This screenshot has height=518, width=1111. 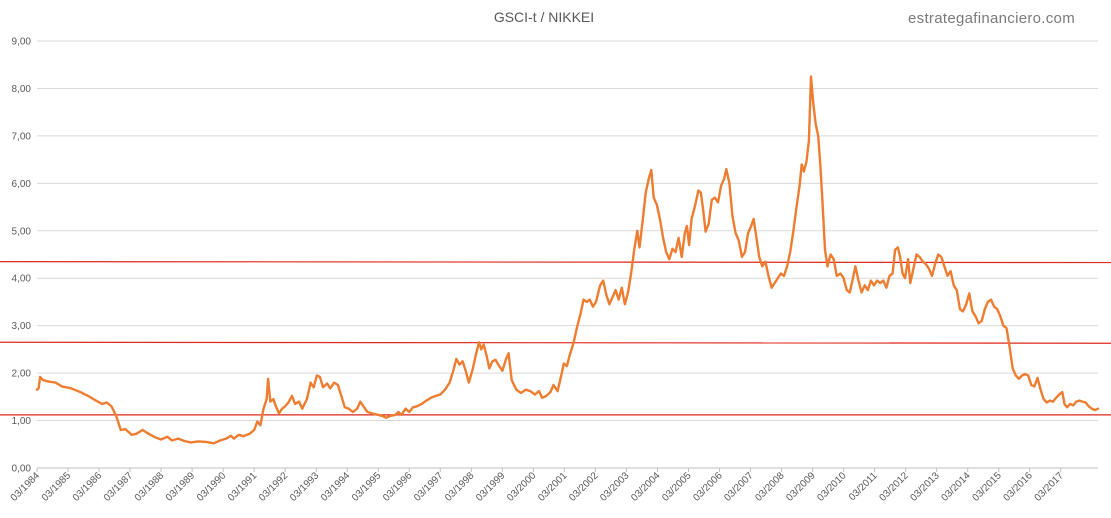 What do you see at coordinates (677, 487) in the screenshot?
I see `x-tick-label: 03/2005` at bounding box center [677, 487].